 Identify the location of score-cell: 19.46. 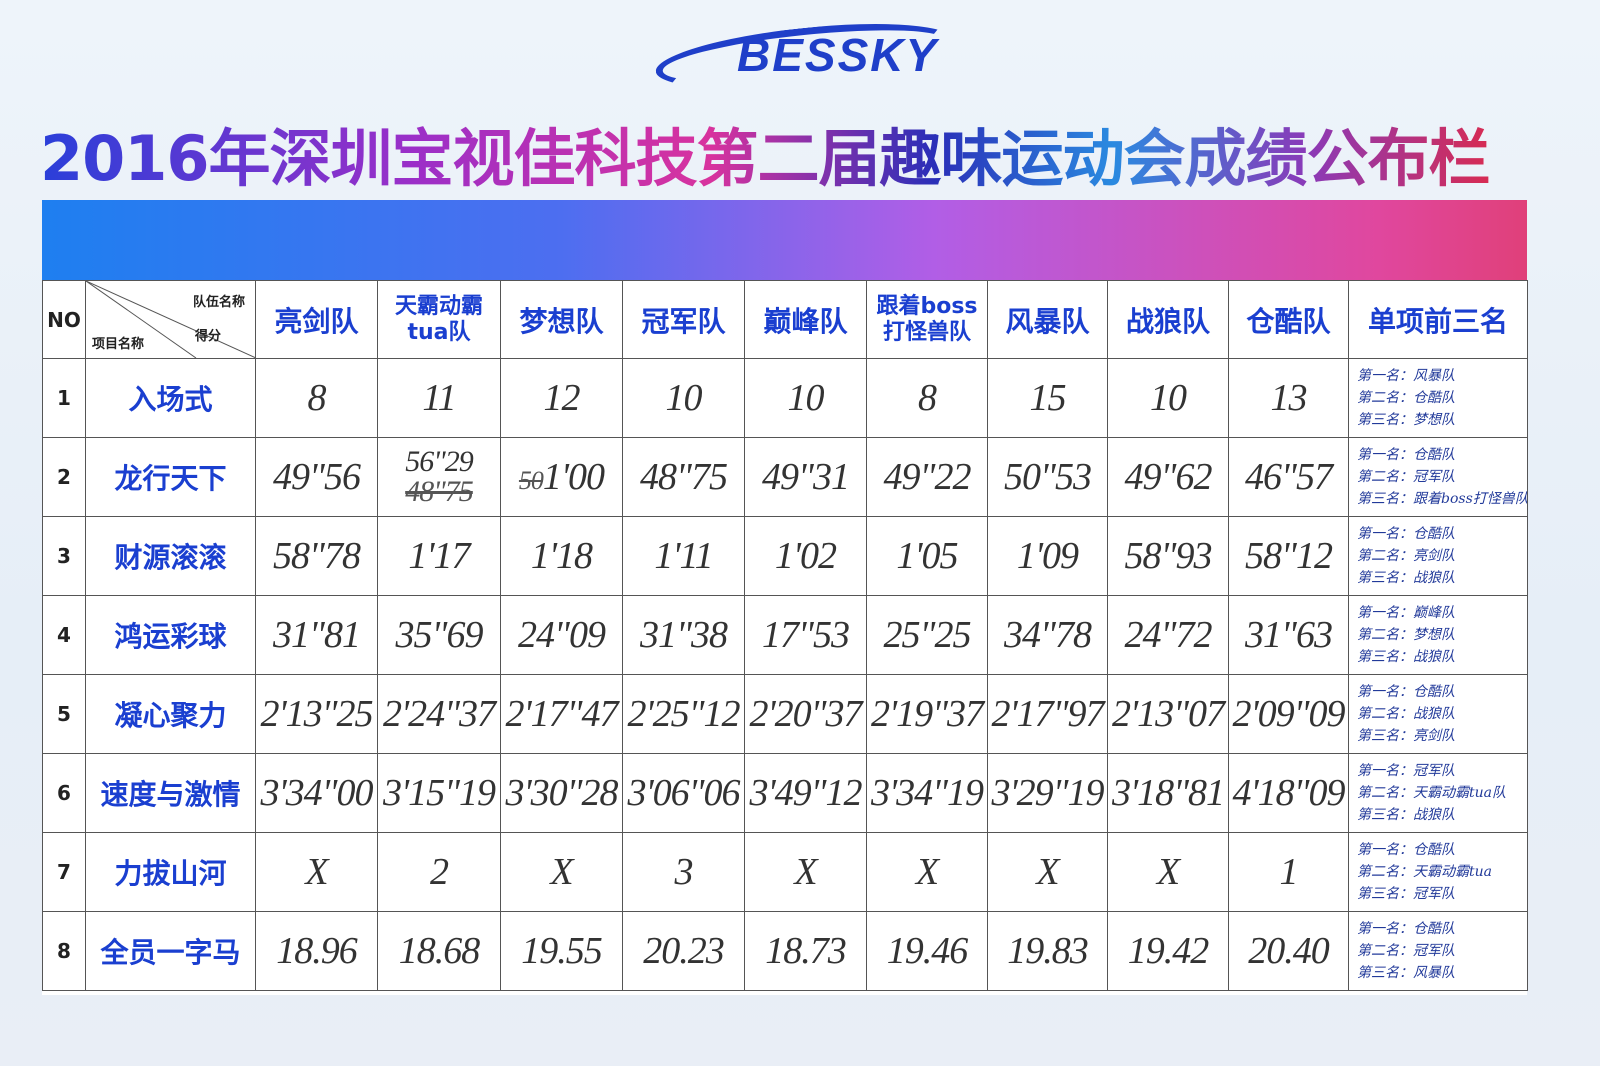
(927, 951).